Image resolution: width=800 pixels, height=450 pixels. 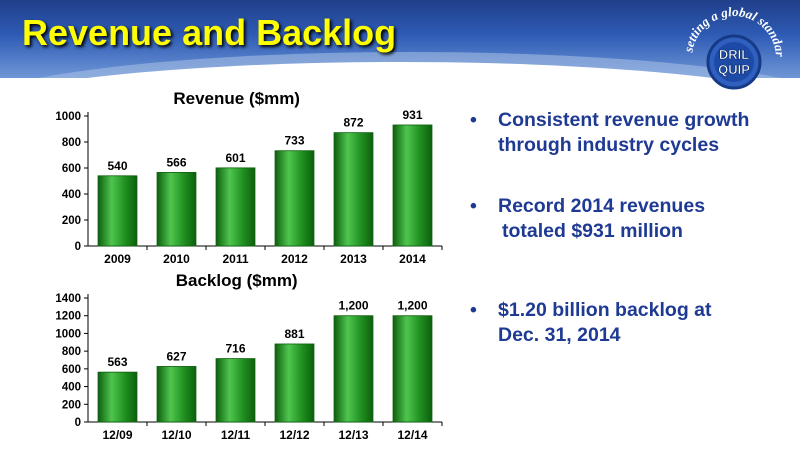 What do you see at coordinates (237, 280) in the screenshot?
I see `chart-title: Backlog ($mm)` at bounding box center [237, 280].